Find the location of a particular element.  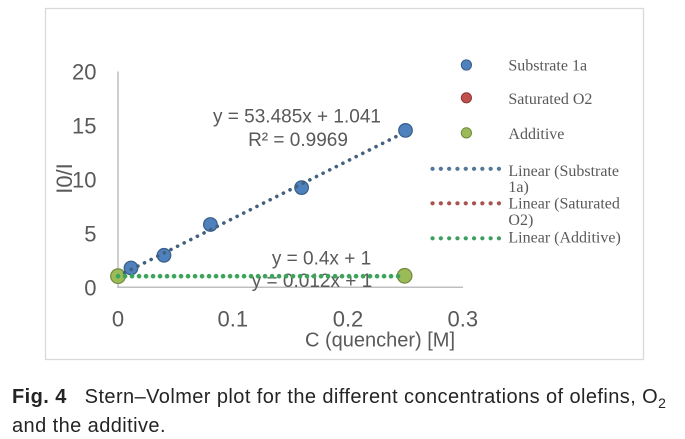

svg-text: 0.3 is located at coordinates (463, 319).